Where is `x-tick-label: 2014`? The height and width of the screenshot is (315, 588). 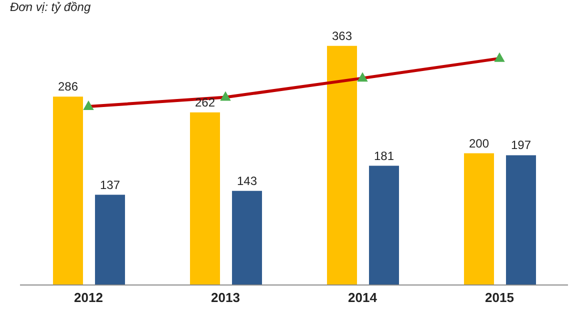
x-tick-label: 2014 is located at coordinates (363, 298).